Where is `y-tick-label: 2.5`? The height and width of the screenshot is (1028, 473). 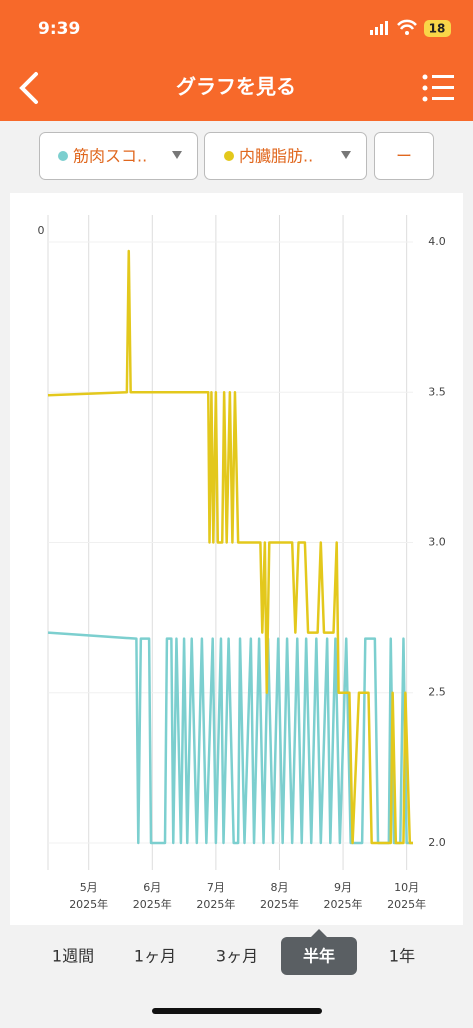
y-tick-label: 2.5 is located at coordinates (437, 692).